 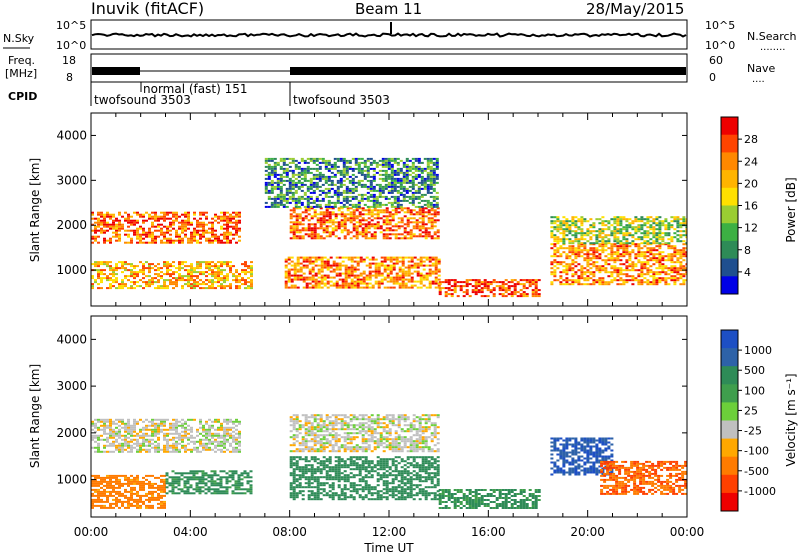 What do you see at coordinates (142, 100) in the screenshot?
I see `cpid-segment-1: twofsound 3503` at bounding box center [142, 100].